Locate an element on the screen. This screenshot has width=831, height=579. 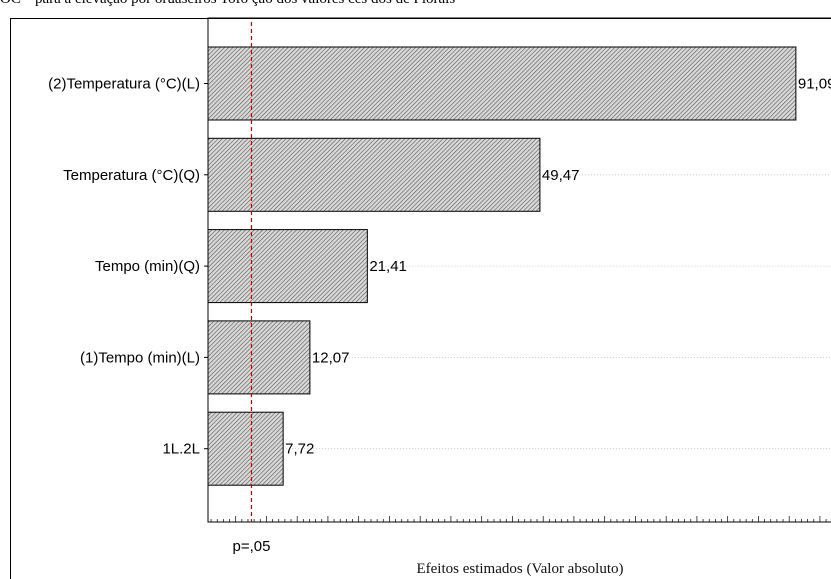
value-label: 7,72 is located at coordinates (299, 449).